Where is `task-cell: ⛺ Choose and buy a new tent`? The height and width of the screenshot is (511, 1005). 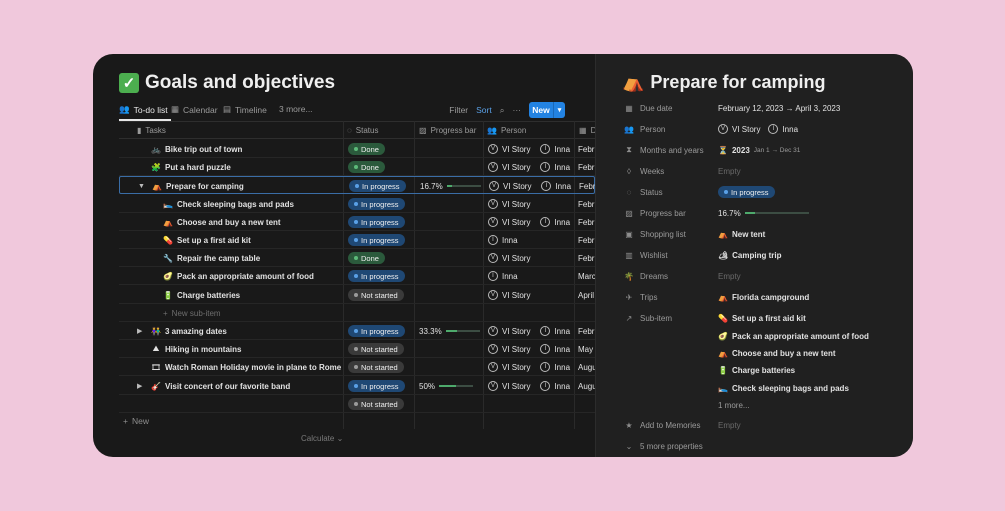 task-cell: ⛺ Choose and buy a new tent is located at coordinates (222, 222).